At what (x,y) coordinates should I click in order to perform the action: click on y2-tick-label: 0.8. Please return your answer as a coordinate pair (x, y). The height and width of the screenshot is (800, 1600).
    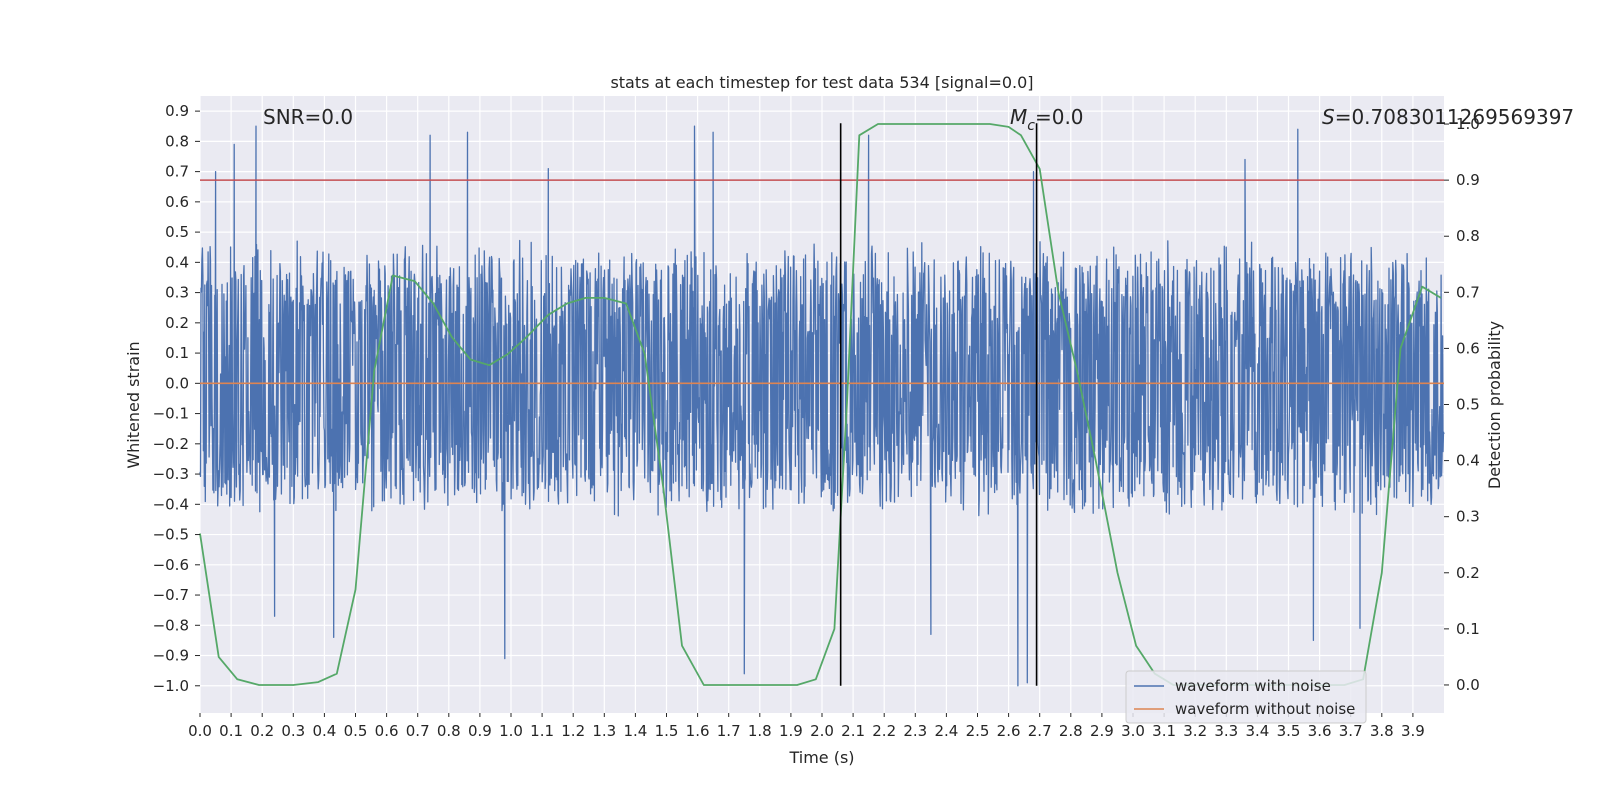
    Looking at the image, I should click on (1468, 236).